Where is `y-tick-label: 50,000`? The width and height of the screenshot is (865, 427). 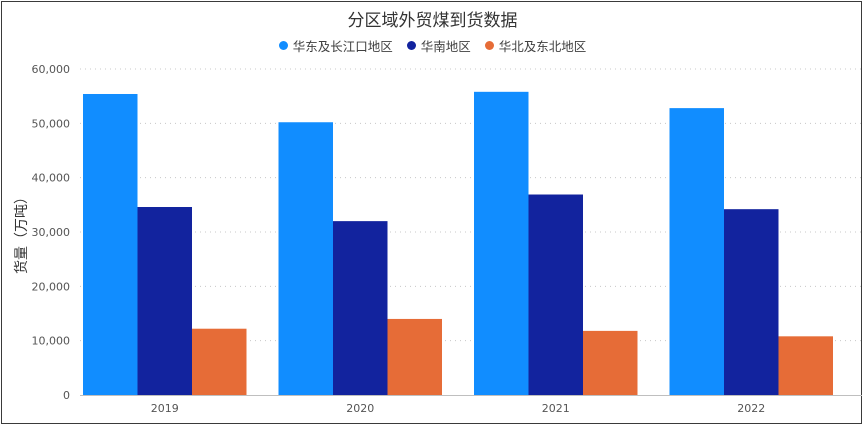
y-tick-label: 50,000 is located at coordinates (51, 123).